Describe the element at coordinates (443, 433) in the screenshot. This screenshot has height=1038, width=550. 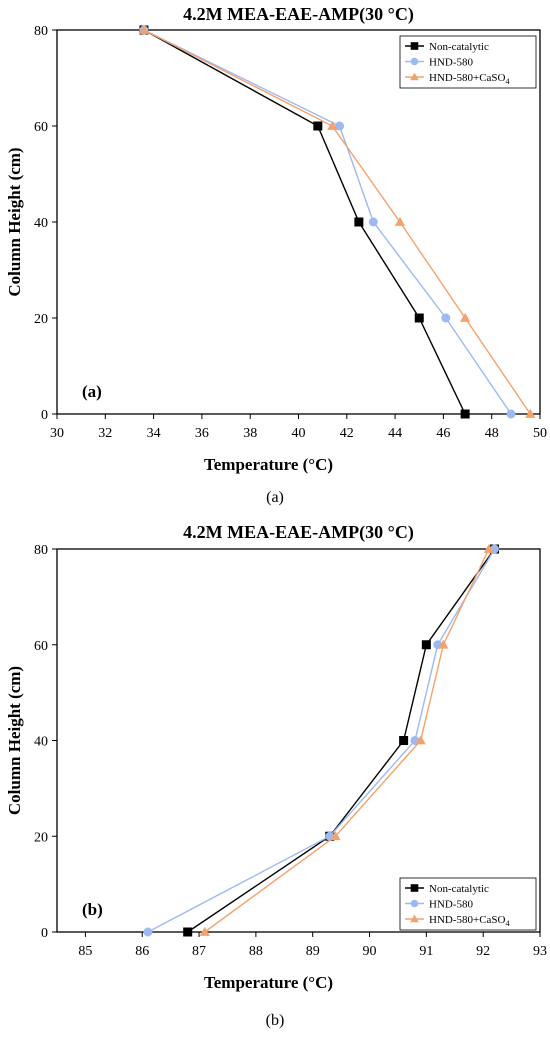
I see `x-tick-label: 46` at that location.